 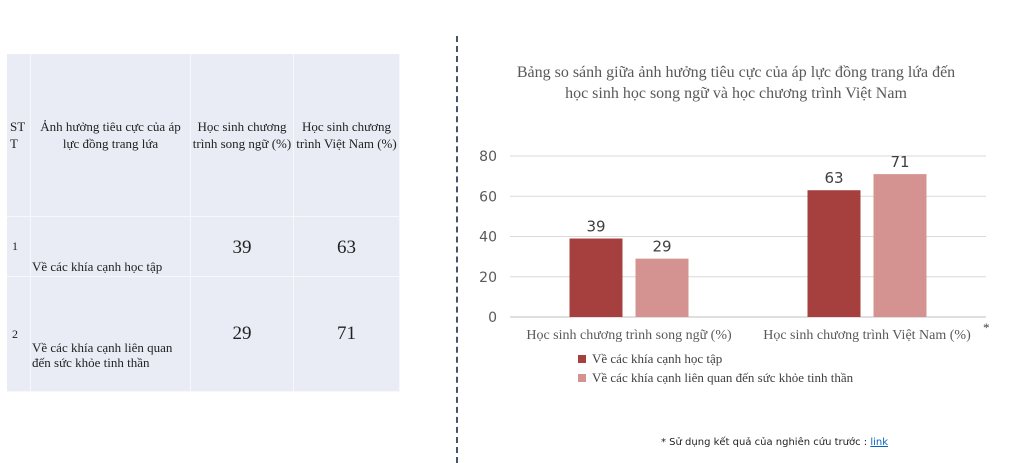 I want to click on data-label: 63, so click(x=833, y=178).